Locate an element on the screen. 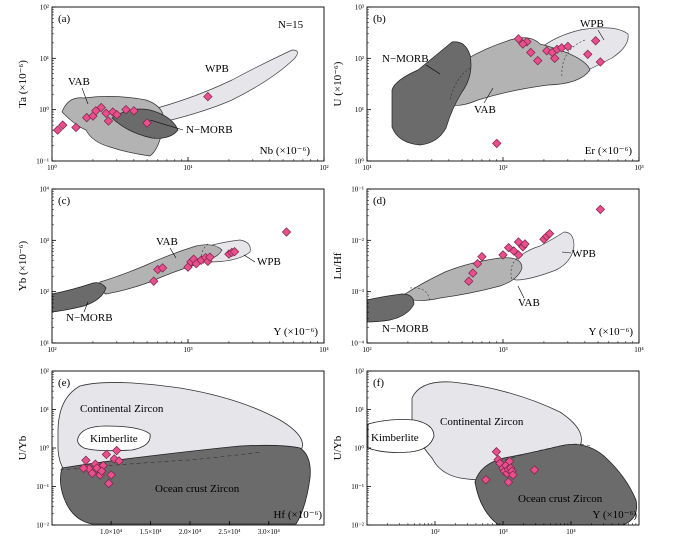 The image size is (700, 540). panel-d-ytick-label-2: 10⁻² is located at coordinates (357, 241).